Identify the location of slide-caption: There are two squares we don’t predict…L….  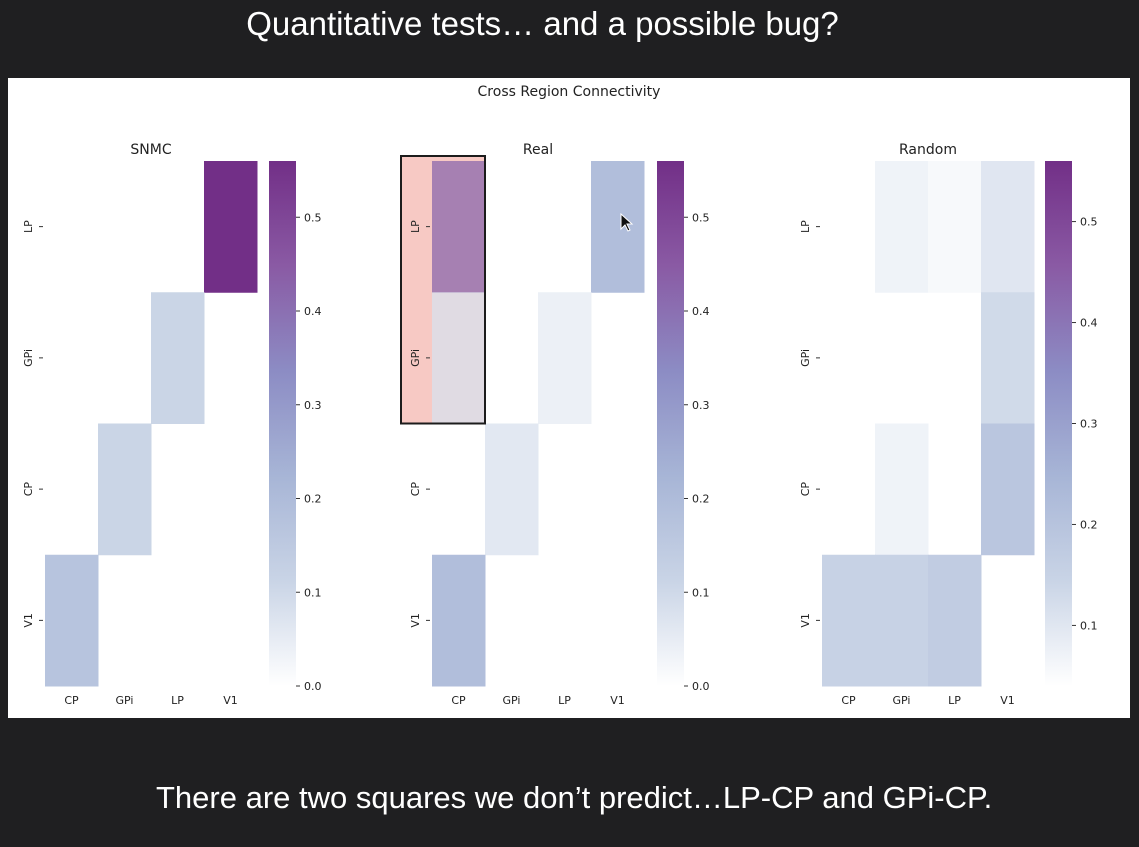
(574, 797).